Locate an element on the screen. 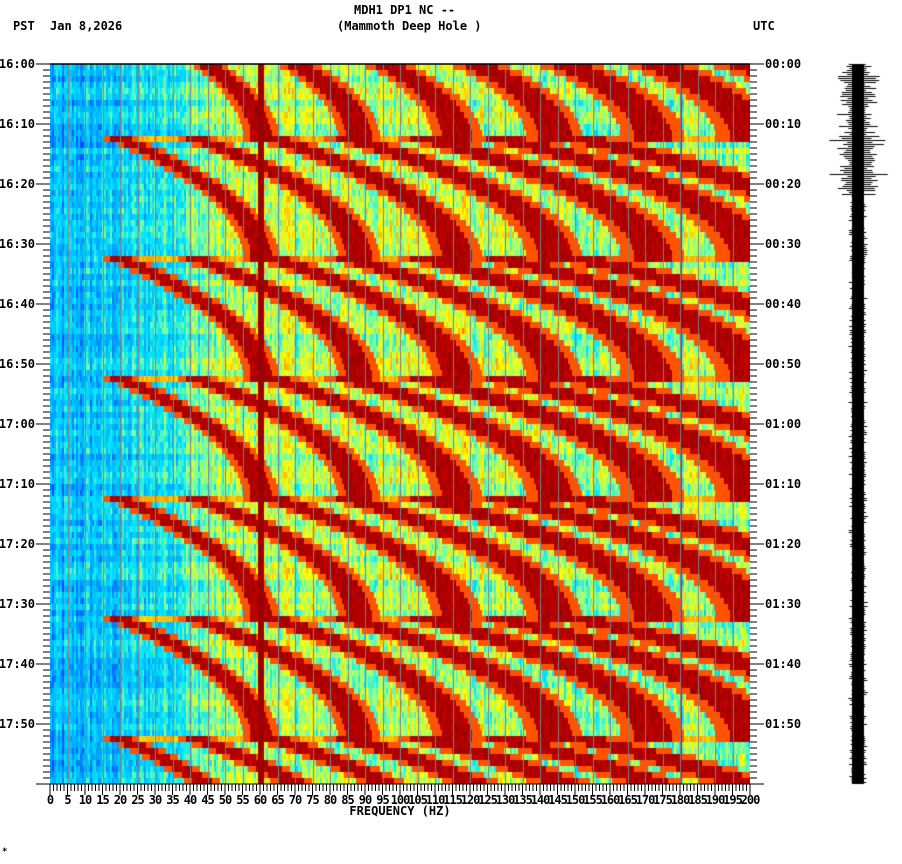  freq-tick-label: 70 is located at coordinates (295, 800).